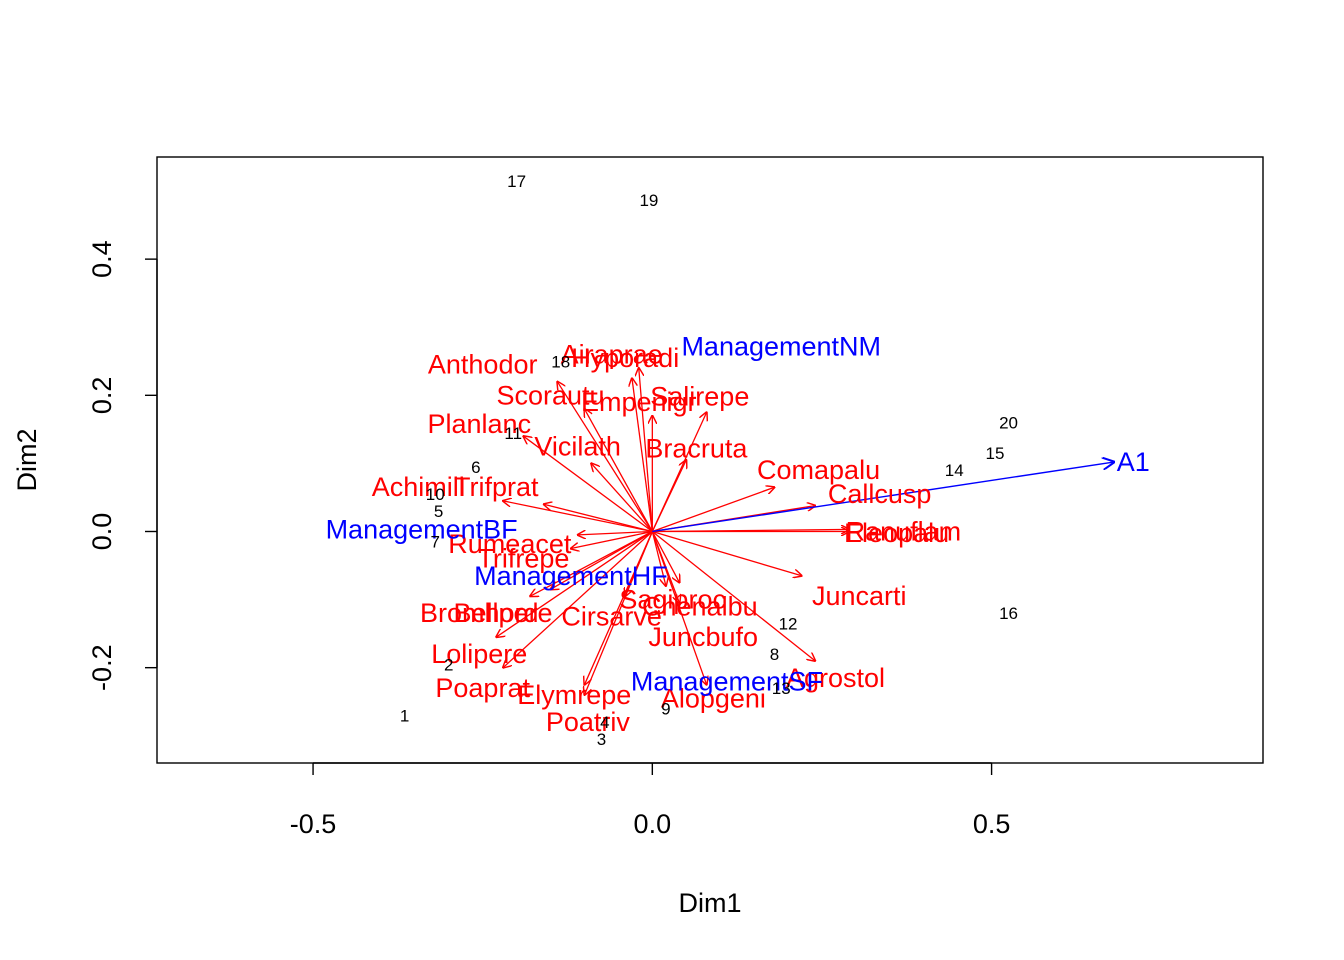 The height and width of the screenshot is (960, 1344). Describe the element at coordinates (604, 722) in the screenshot. I see `site-label: 4` at that location.